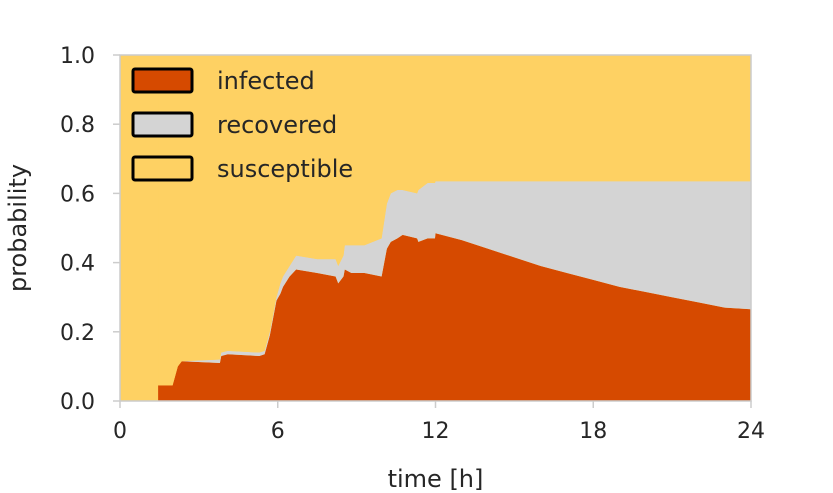  What do you see at coordinates (77, 402) in the screenshot?
I see `y-tick-label: 0.0` at bounding box center [77, 402].